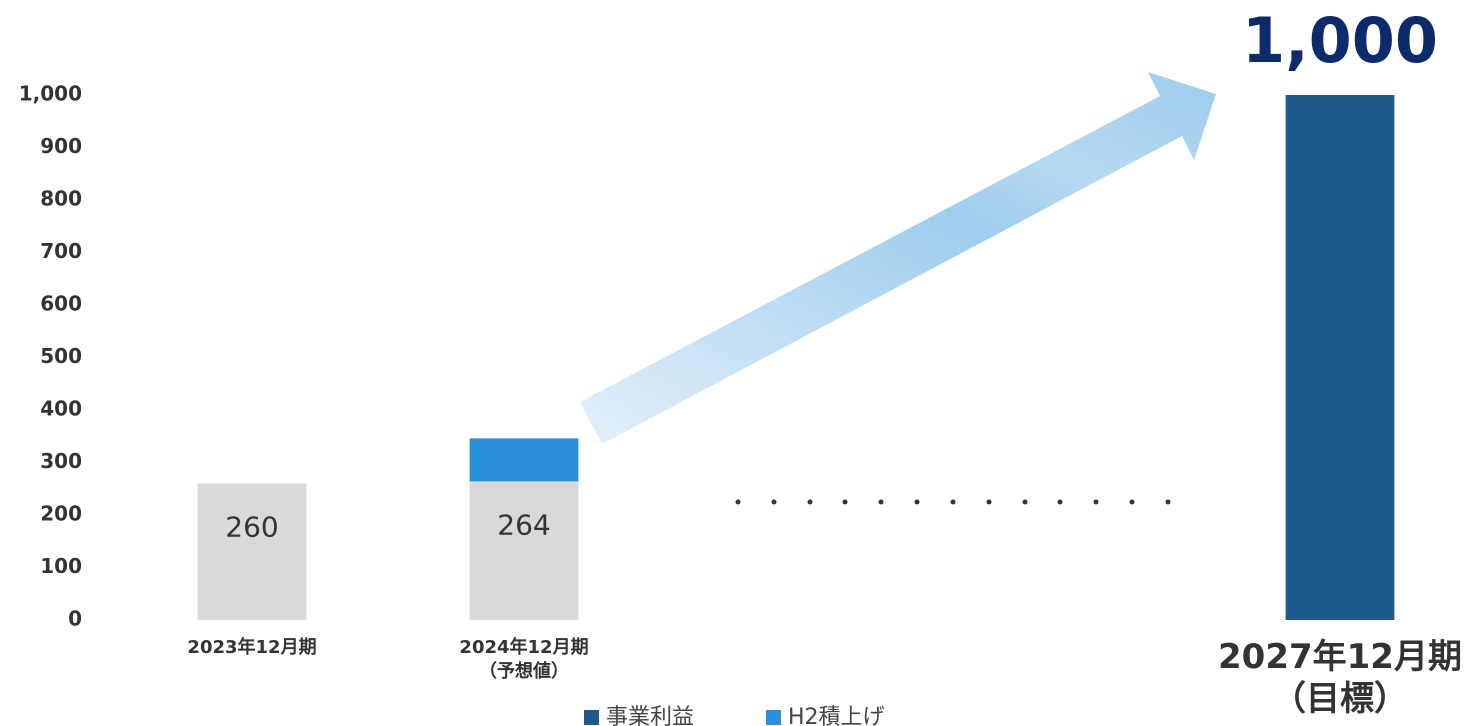 The width and height of the screenshot is (1481, 726). I want to click on x-tick-line: 2027年12月期, so click(1340, 657).